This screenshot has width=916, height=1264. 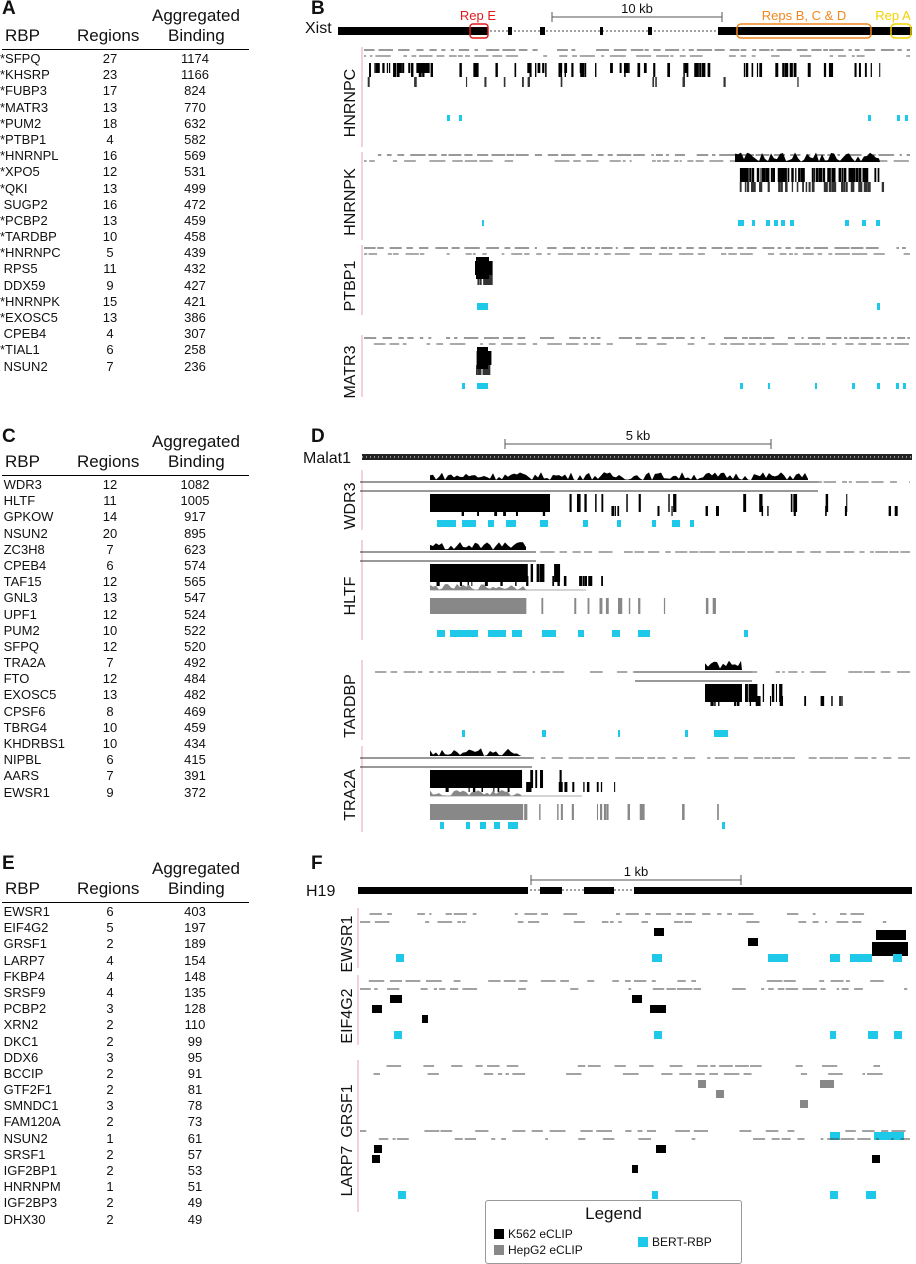 What do you see at coordinates (318, 28) in the screenshot?
I see `gene-name-xist: Xist` at bounding box center [318, 28].